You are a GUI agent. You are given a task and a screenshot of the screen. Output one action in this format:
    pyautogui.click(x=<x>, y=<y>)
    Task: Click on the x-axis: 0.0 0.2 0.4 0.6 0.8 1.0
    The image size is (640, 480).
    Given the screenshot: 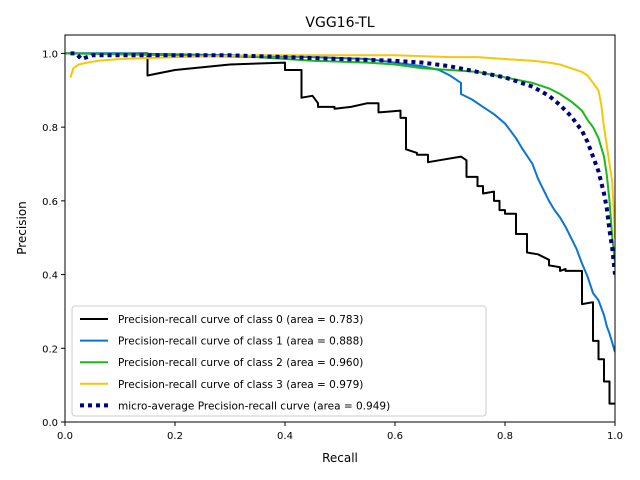 What is the action you would take?
    pyautogui.click(x=340, y=432)
    